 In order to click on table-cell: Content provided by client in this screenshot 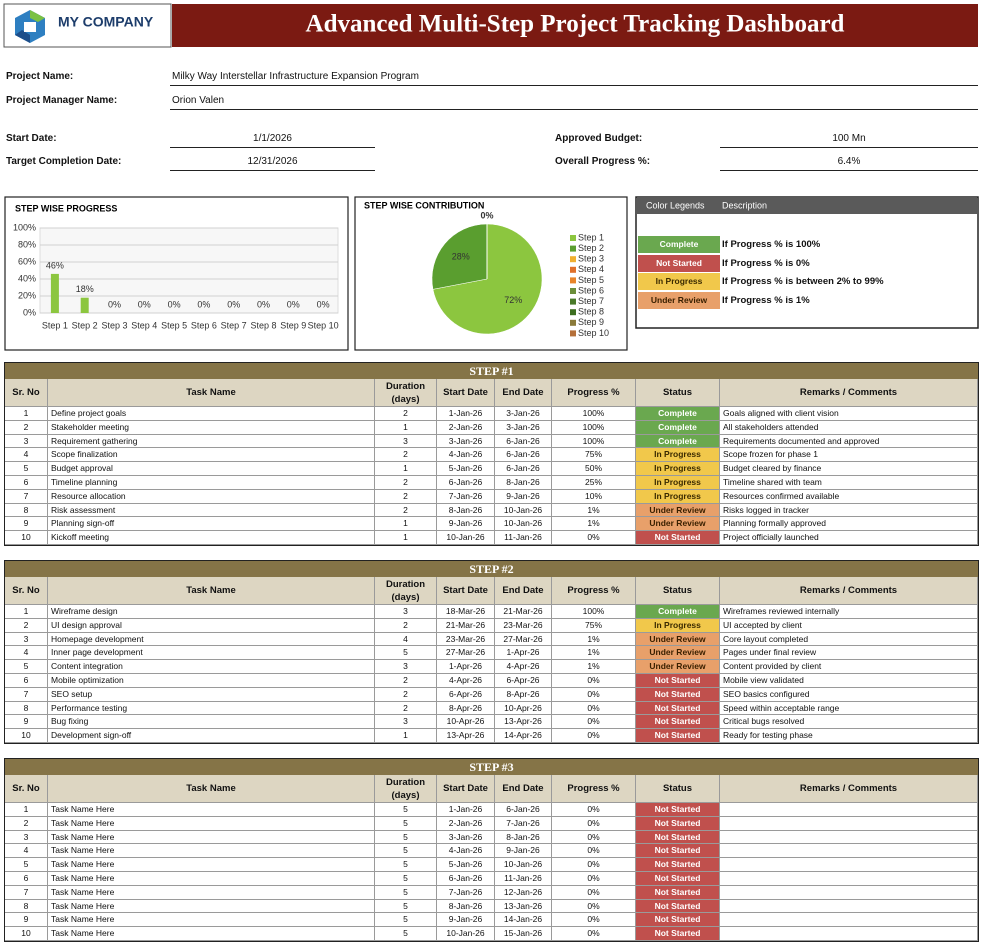, I will do `click(849, 667)`.